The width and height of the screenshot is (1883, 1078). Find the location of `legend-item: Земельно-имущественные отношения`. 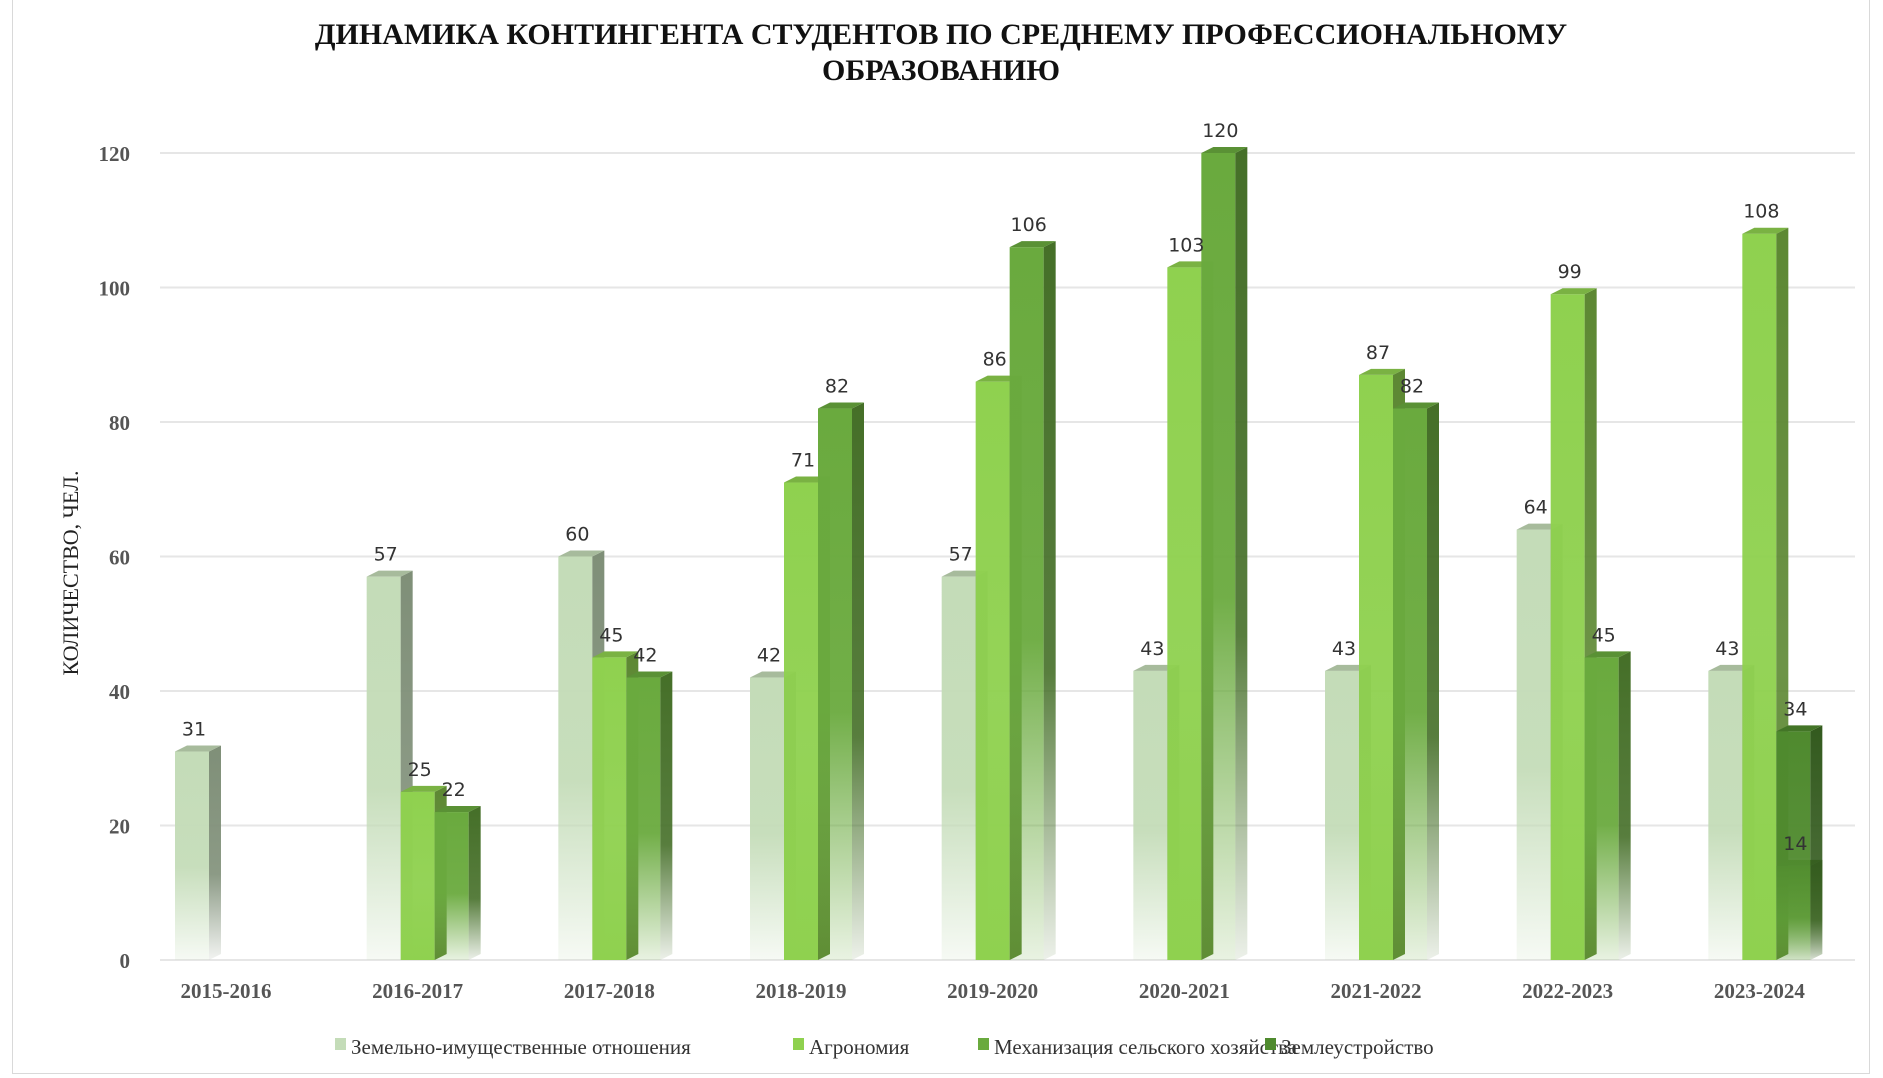

legend-item: Земельно-имущественные отношения is located at coordinates (513, 1047).